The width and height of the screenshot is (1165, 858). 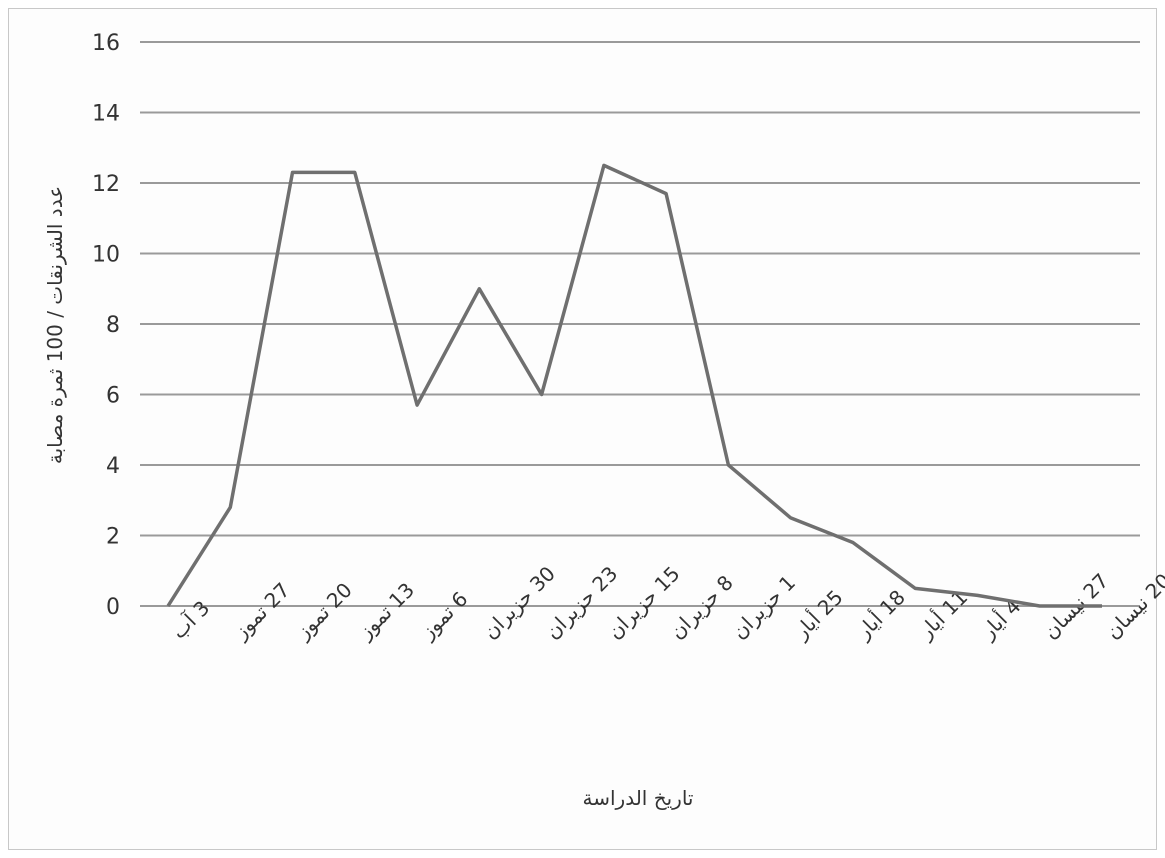 I want to click on y-tick-label: 10, so click(x=106, y=255).